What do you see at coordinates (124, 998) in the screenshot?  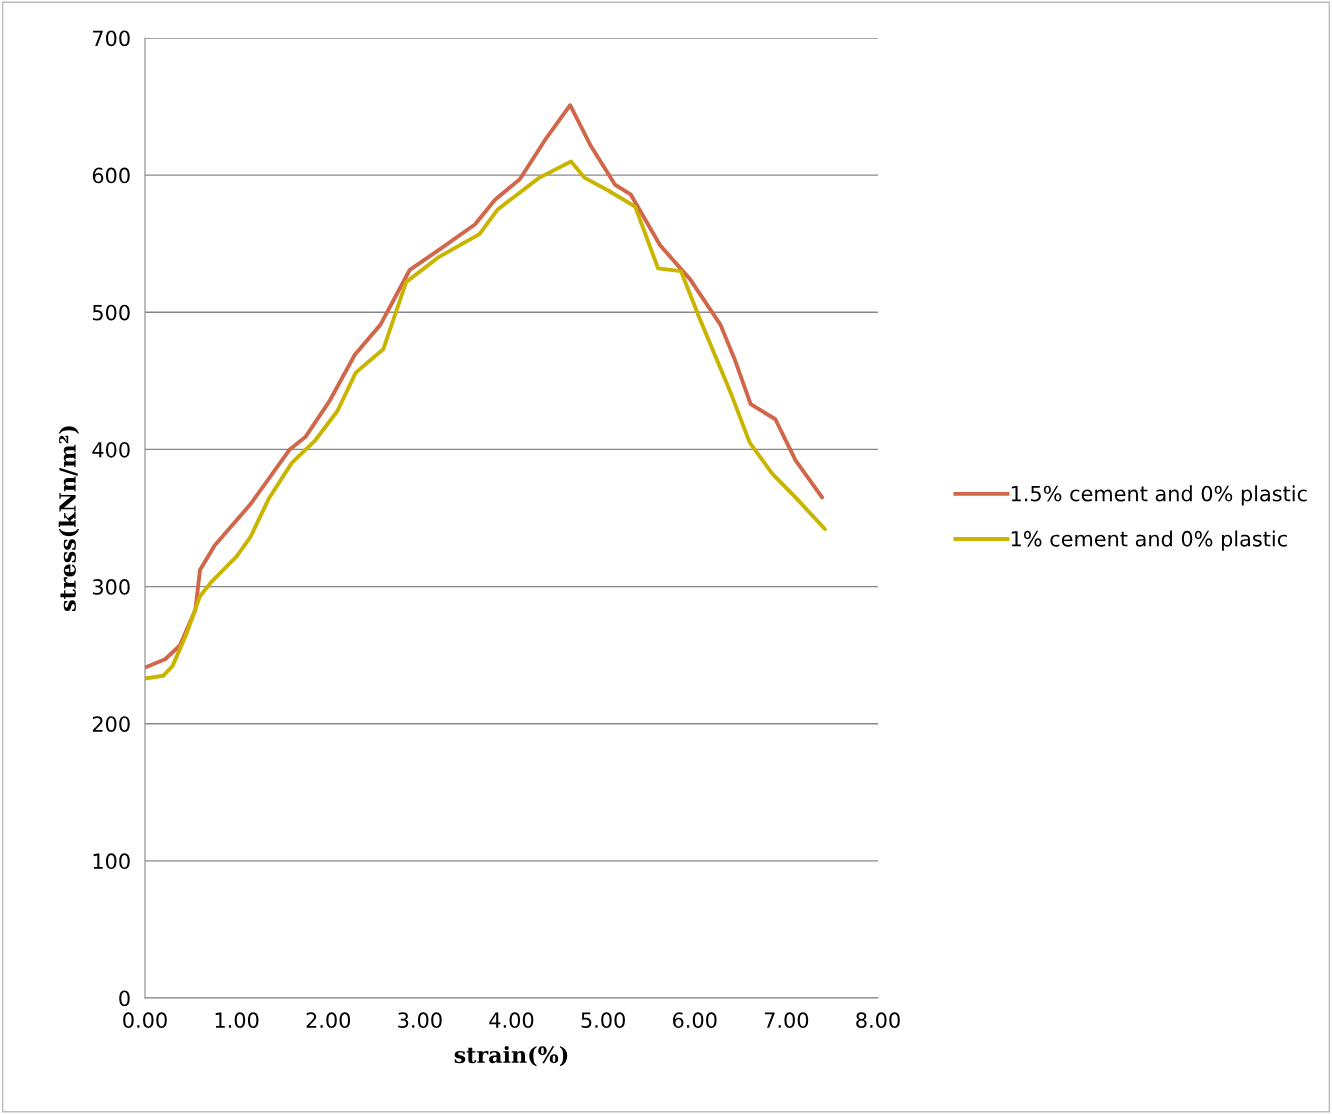 I see `y-tick-label: 0` at bounding box center [124, 998].